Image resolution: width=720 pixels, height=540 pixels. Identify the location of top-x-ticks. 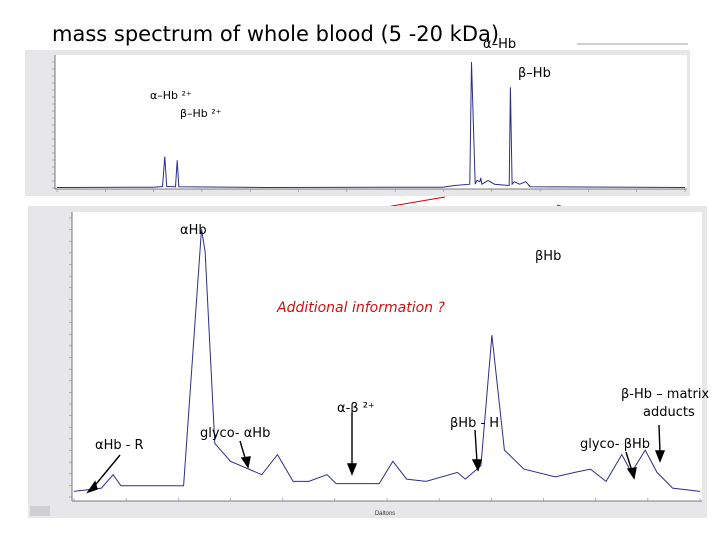
(371, 190).